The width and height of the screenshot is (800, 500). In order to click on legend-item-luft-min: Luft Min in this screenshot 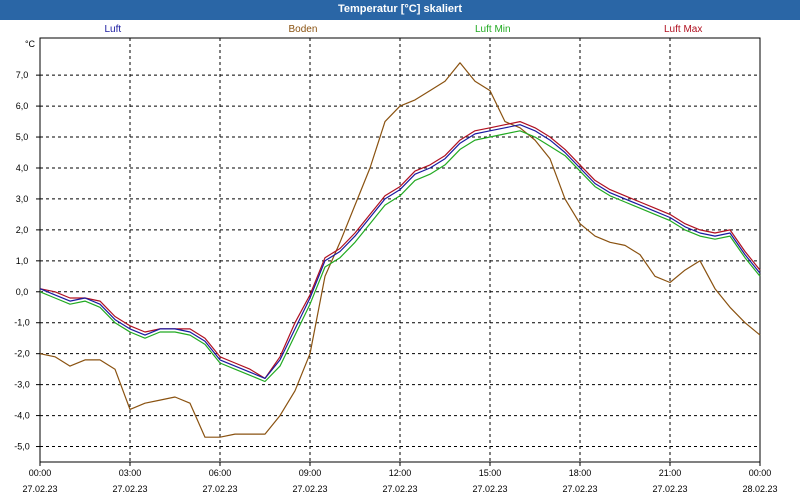, I will do `click(493, 29)`.